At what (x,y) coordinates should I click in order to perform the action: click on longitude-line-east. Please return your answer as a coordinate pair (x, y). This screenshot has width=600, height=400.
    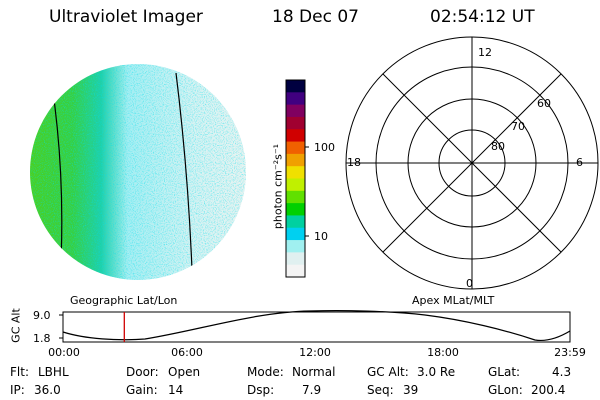
    Looking at the image, I should click on (184, 171).